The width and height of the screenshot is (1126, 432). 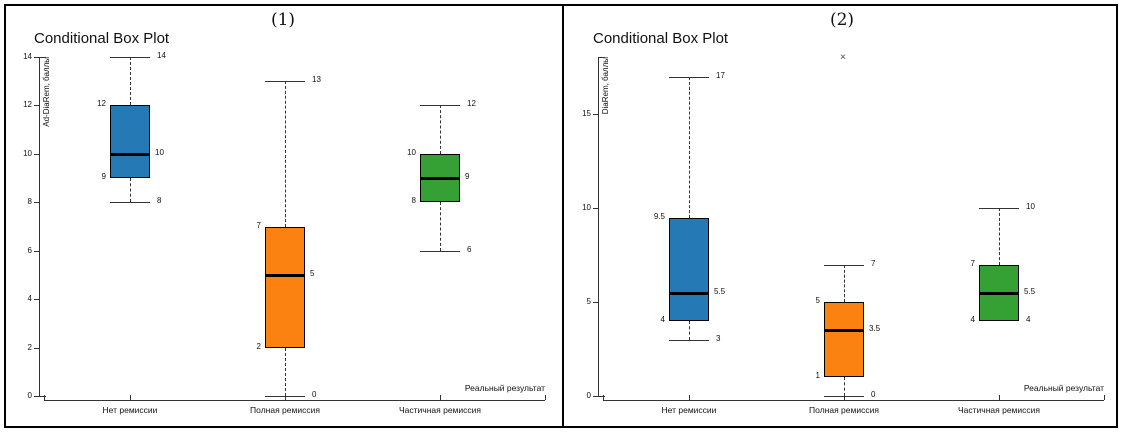 I want to click on lower-whisker-label: 4, so click(x=1028, y=319).